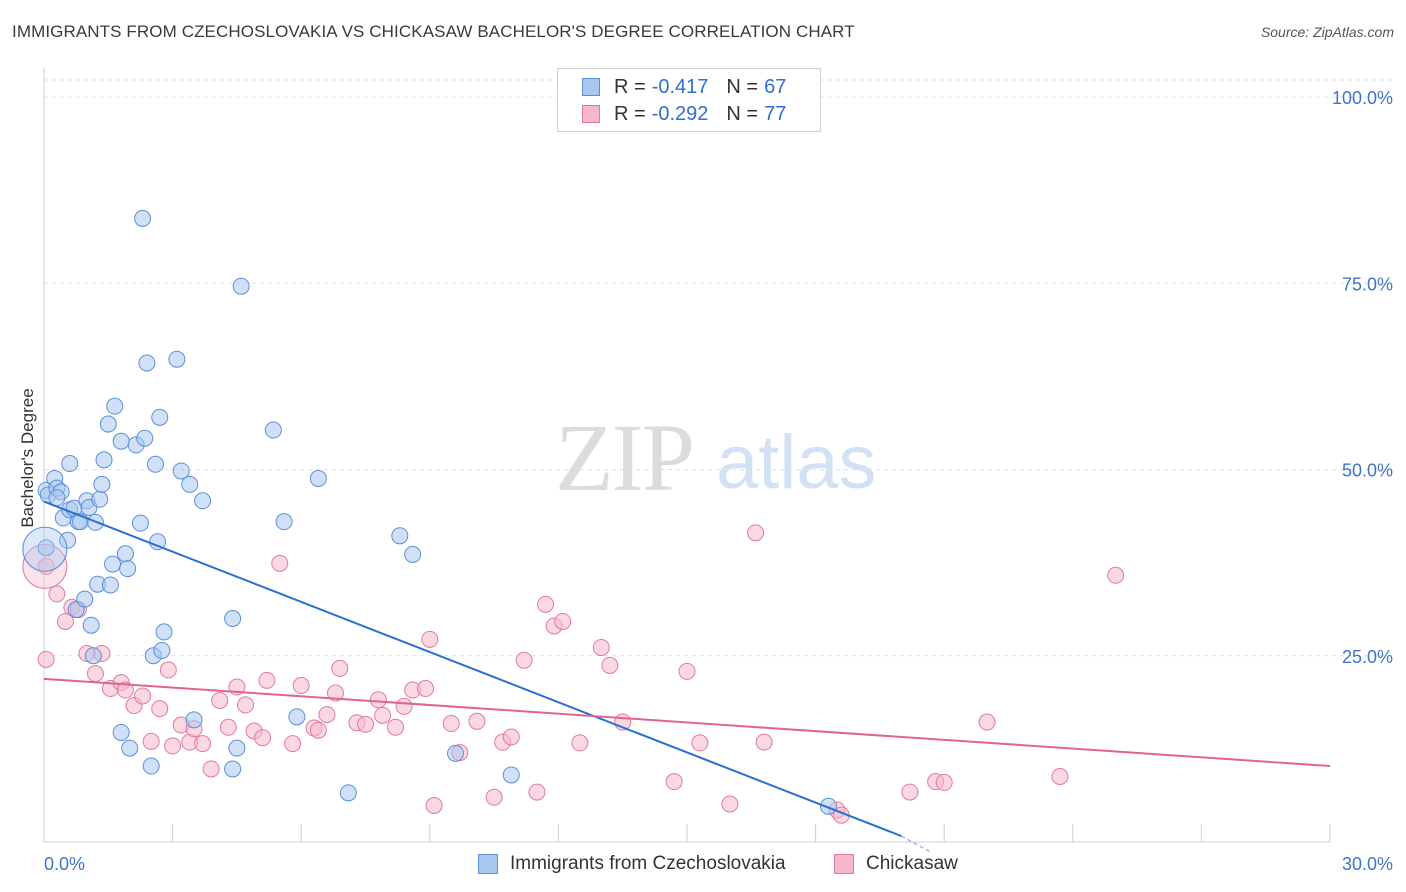 Image resolution: width=1406 pixels, height=892 pixels. What do you see at coordinates (624, 457) in the screenshot?
I see `watermark-zip: ZIP` at bounding box center [624, 457].